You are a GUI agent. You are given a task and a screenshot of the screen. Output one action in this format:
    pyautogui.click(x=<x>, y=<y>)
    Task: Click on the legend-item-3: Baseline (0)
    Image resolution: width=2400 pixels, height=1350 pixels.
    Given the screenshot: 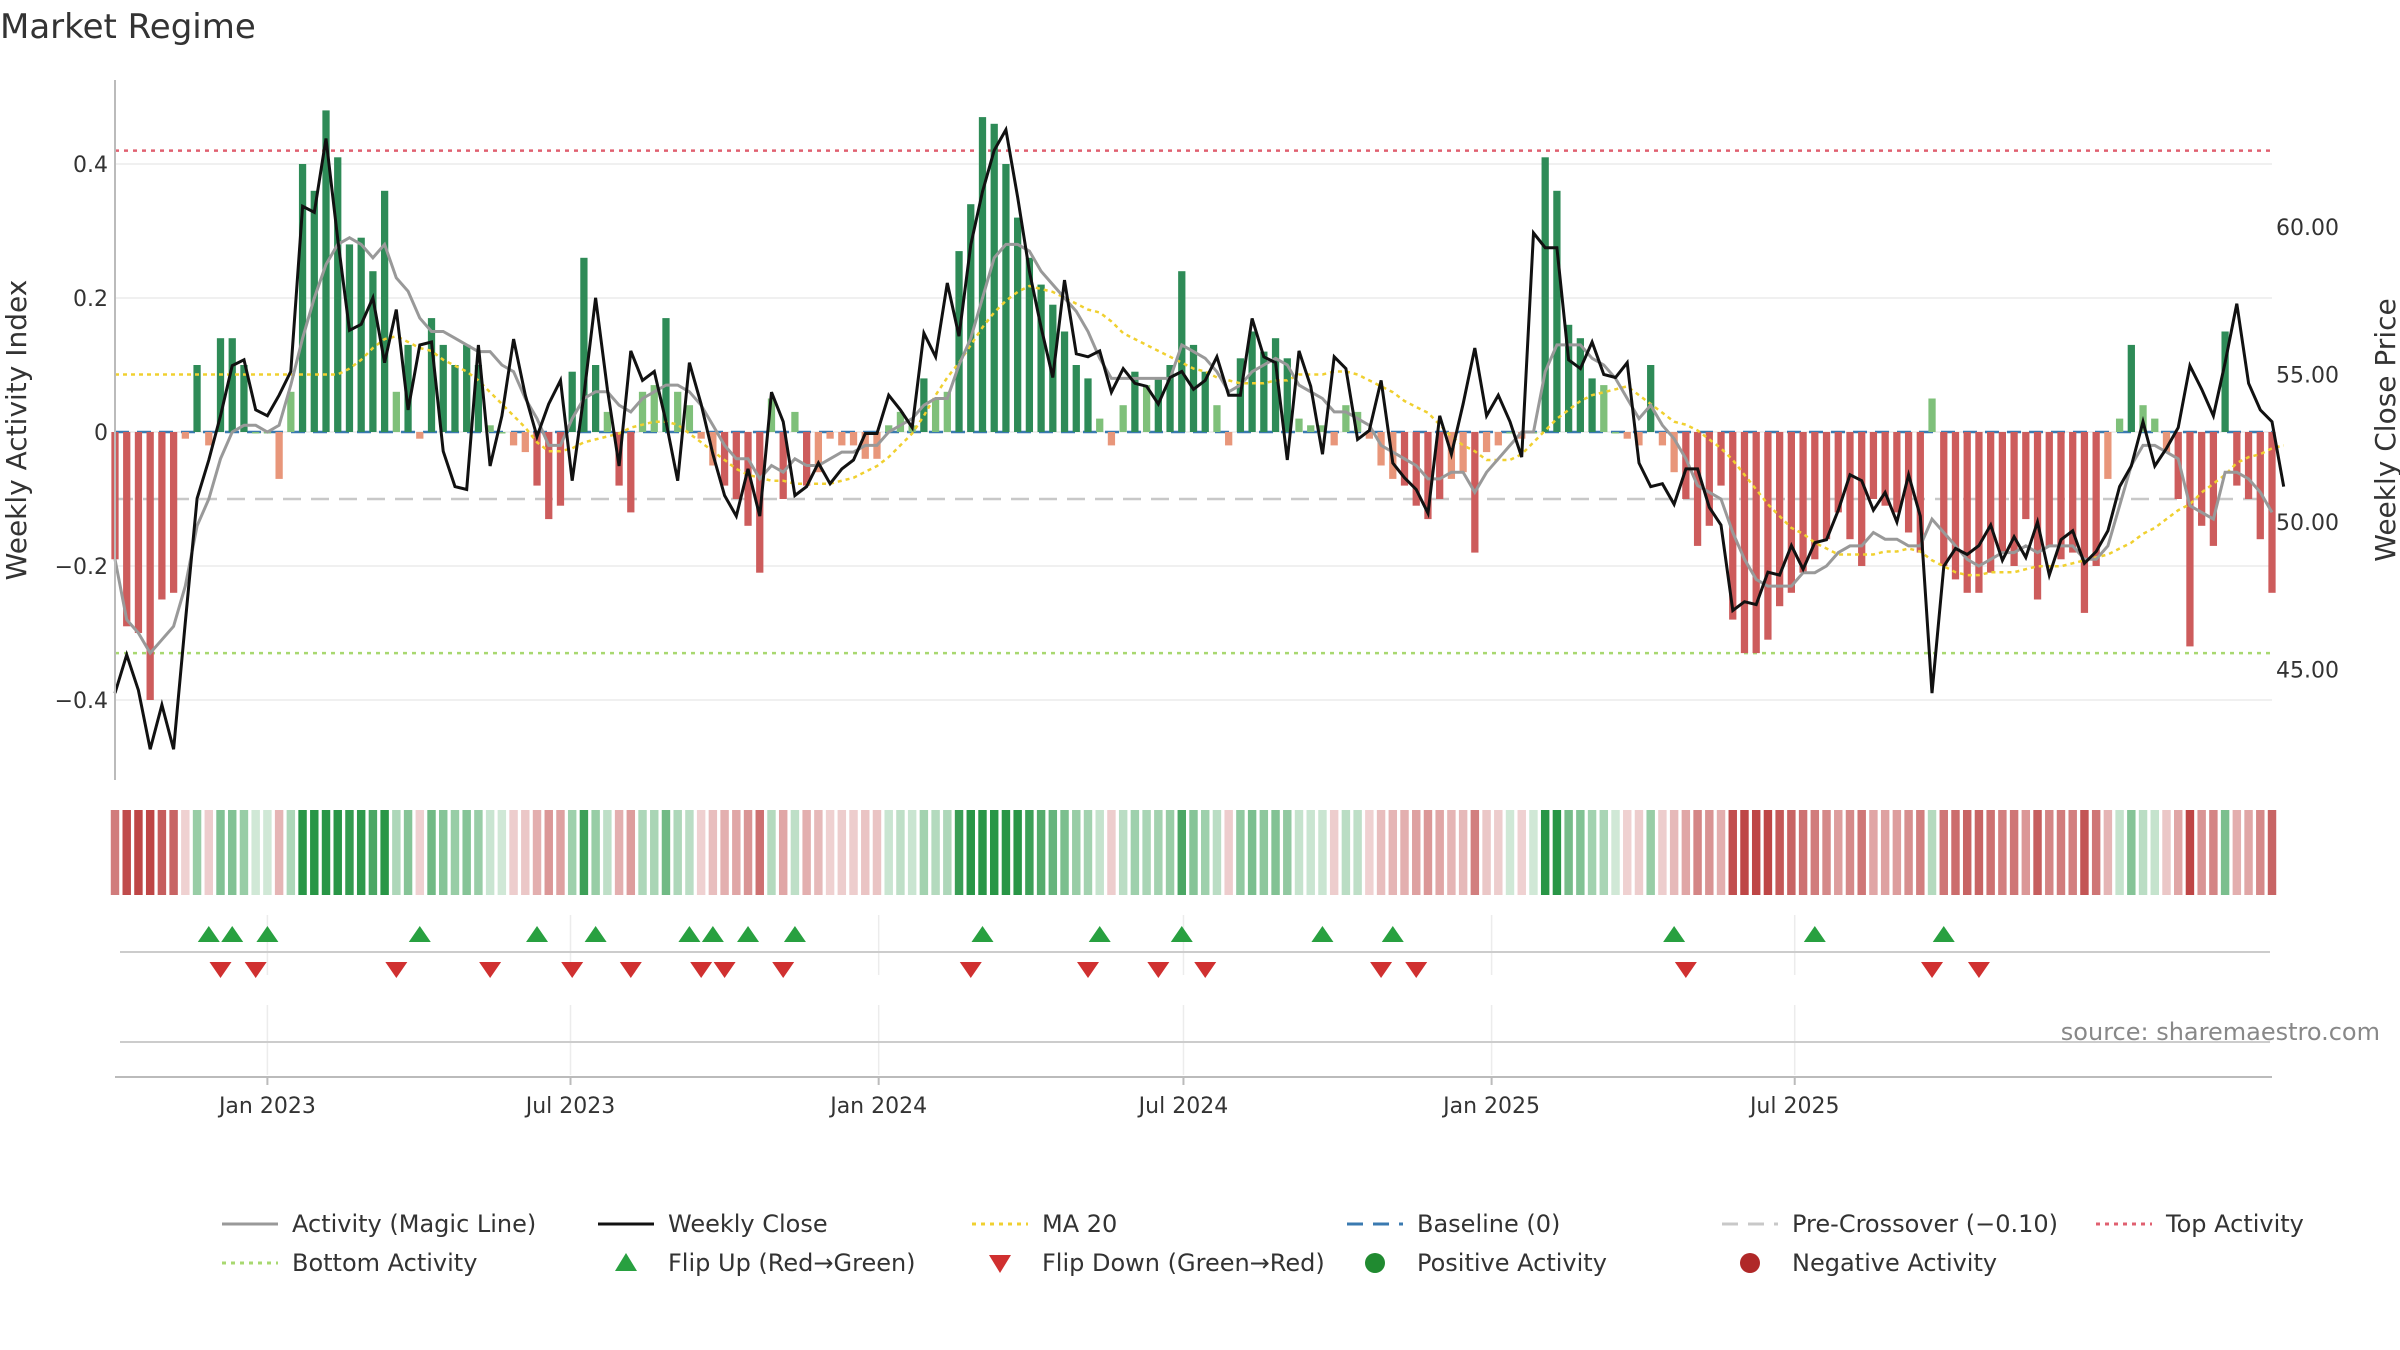 What is the action you would take?
    pyautogui.click(x=1453, y=1224)
    